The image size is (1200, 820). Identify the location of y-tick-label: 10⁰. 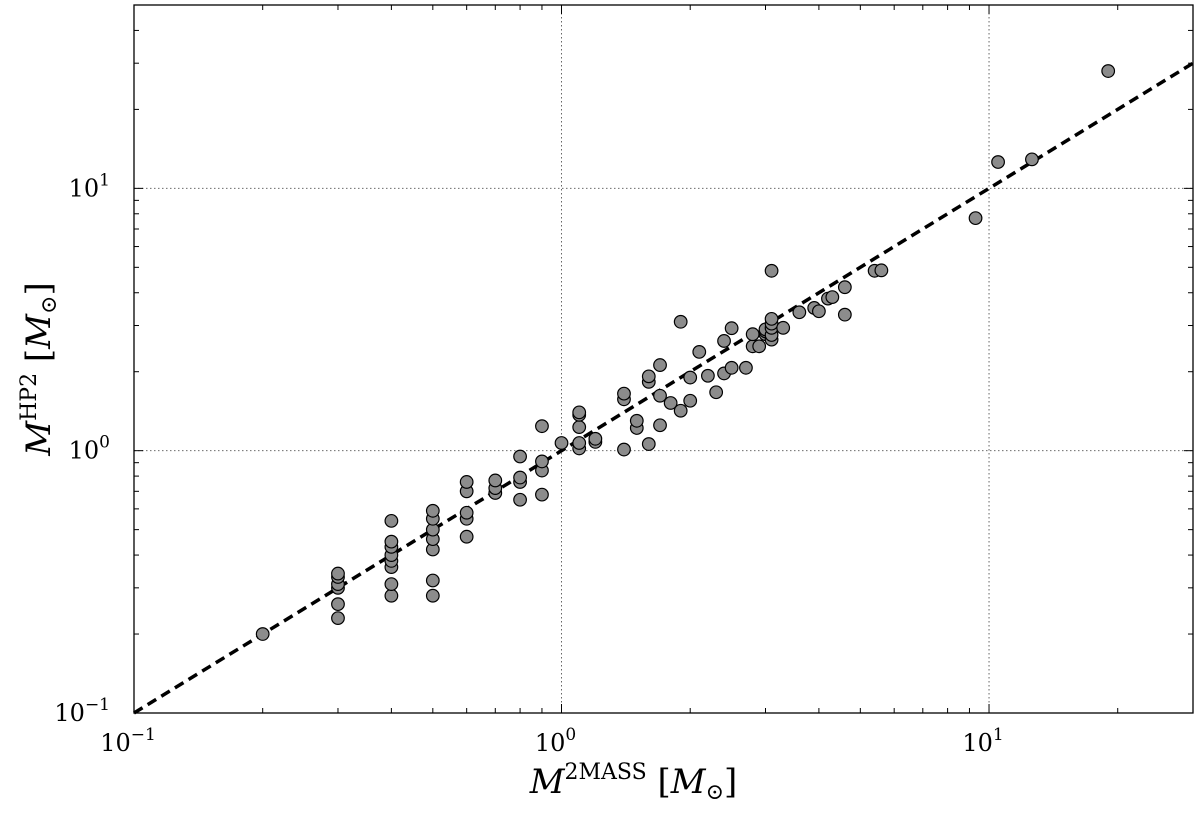
(89, 449).